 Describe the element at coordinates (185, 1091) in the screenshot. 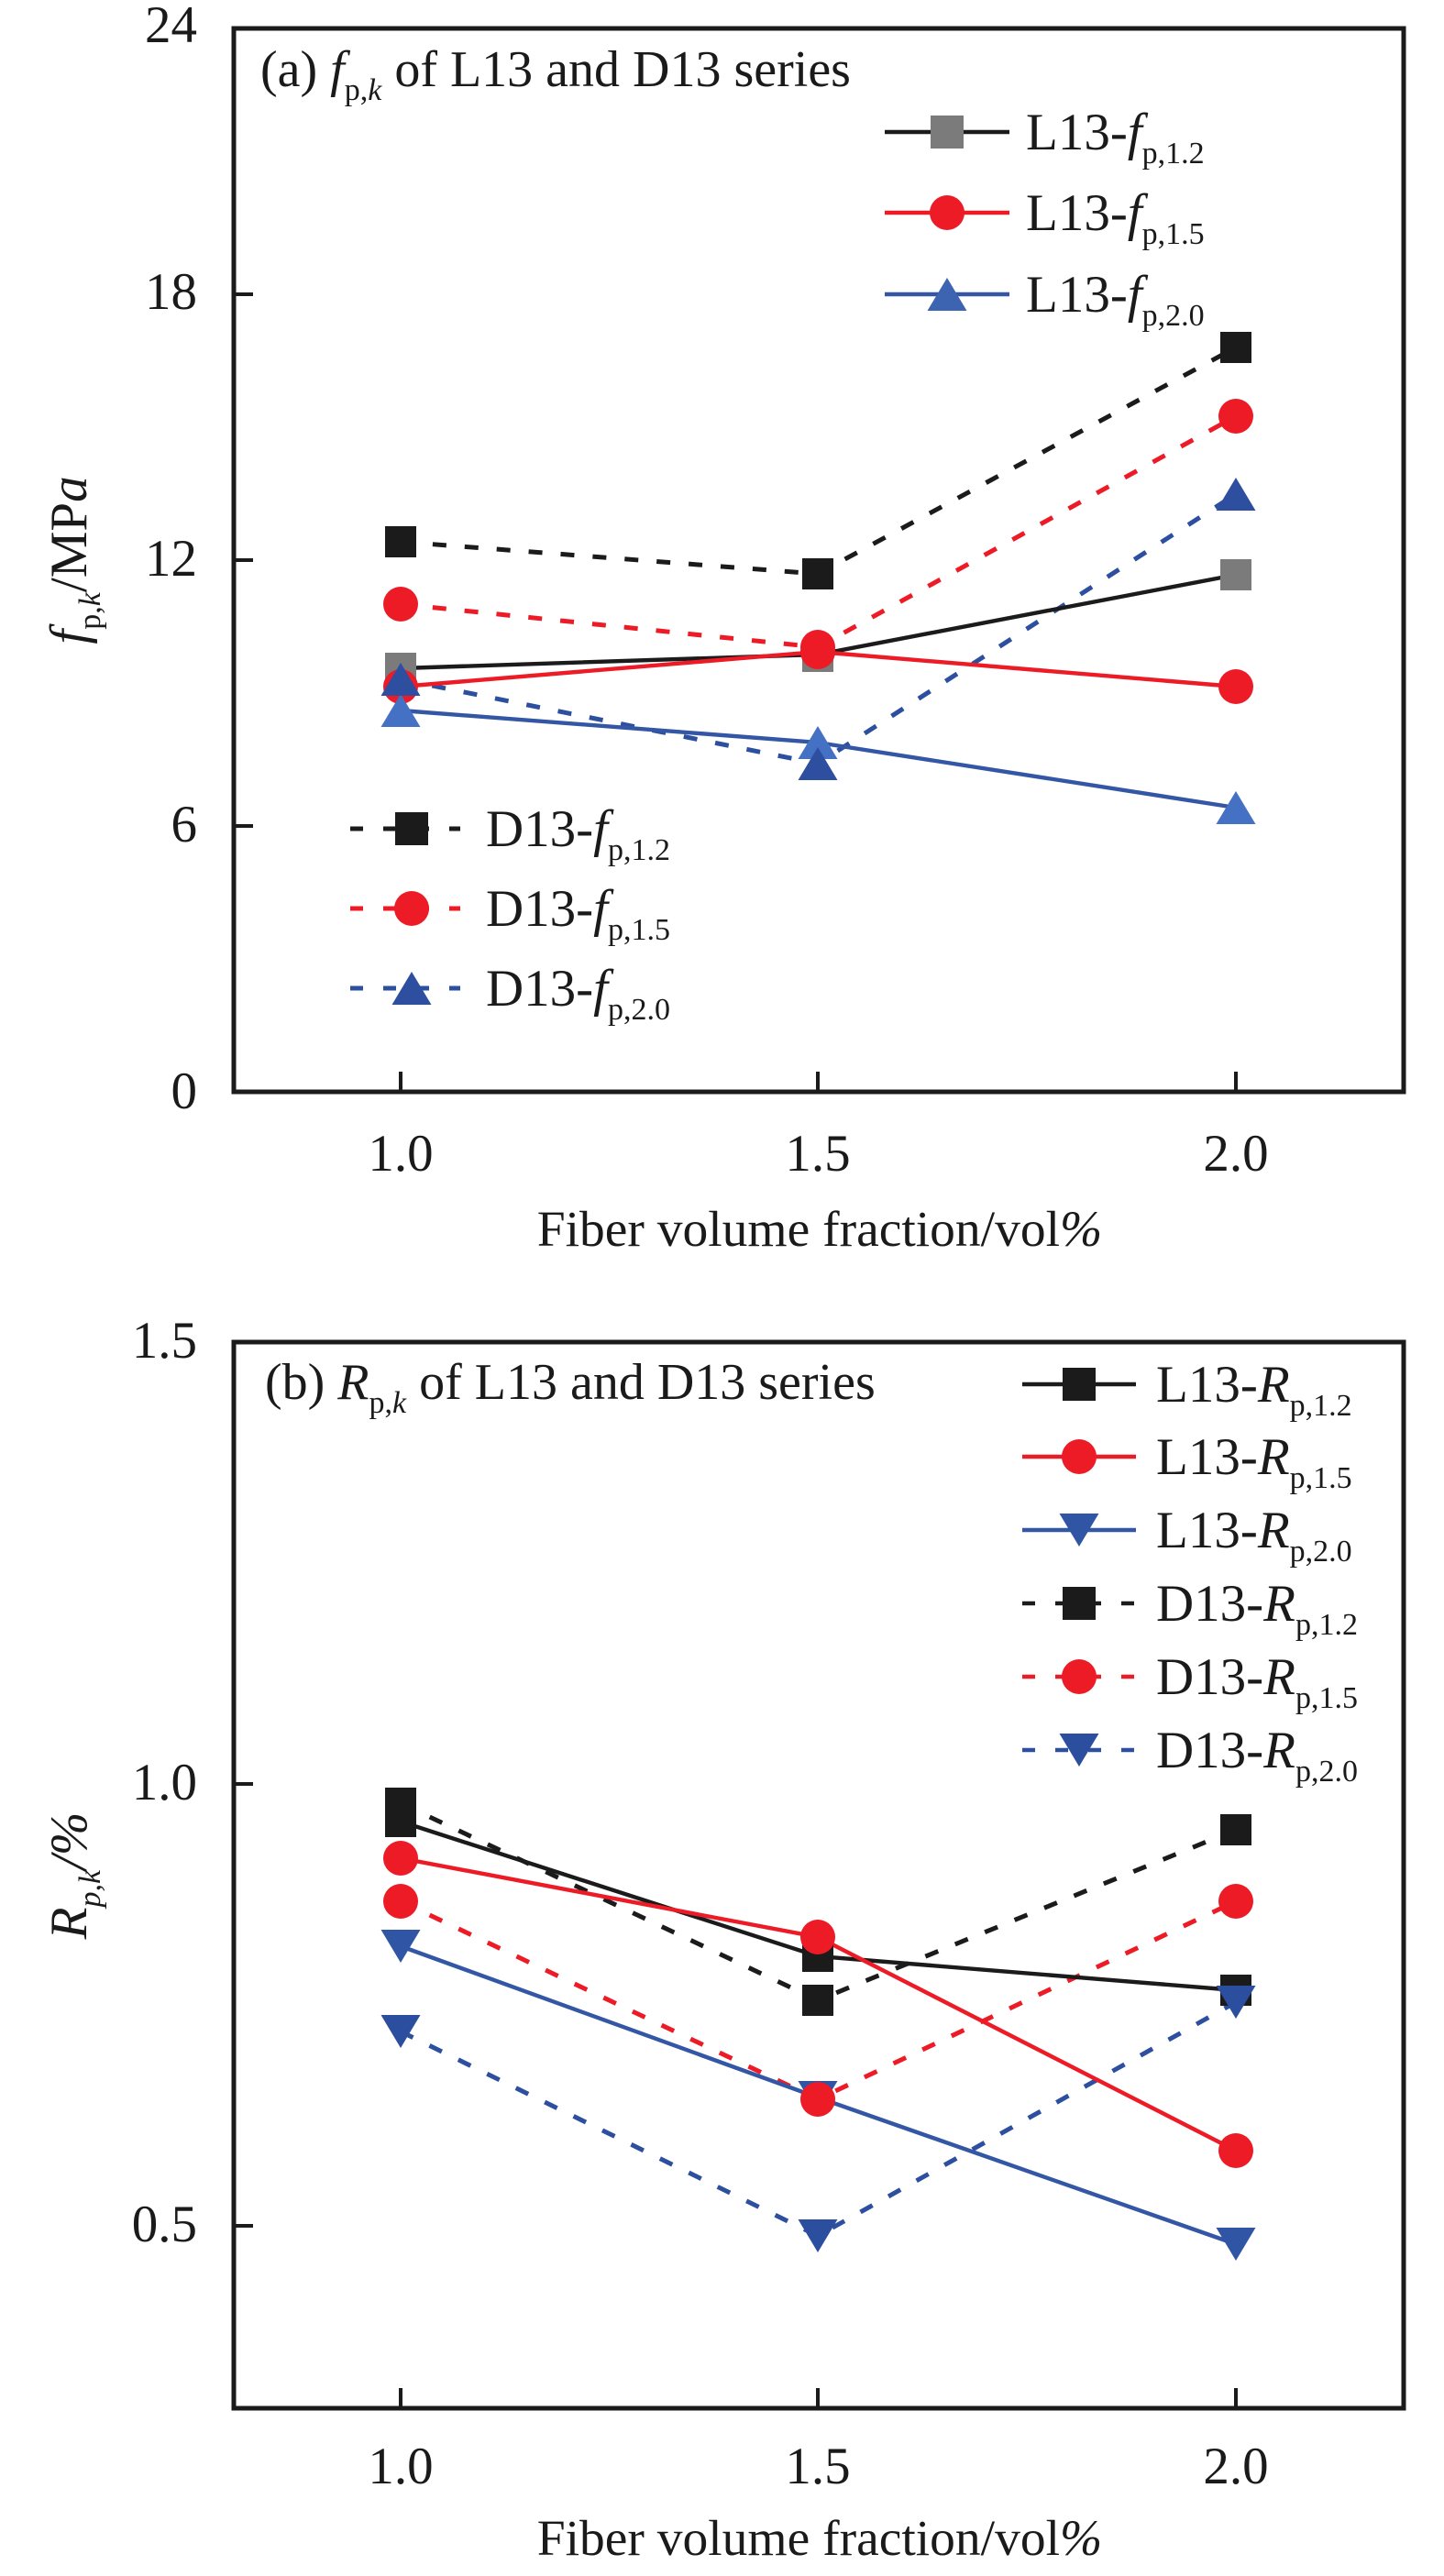

I see `svg-text: 0` at that location.